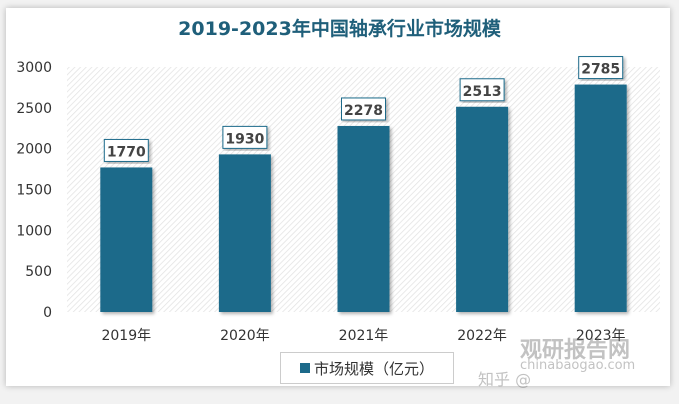  I want to click on x-tick-label: 2023年, so click(601, 336).